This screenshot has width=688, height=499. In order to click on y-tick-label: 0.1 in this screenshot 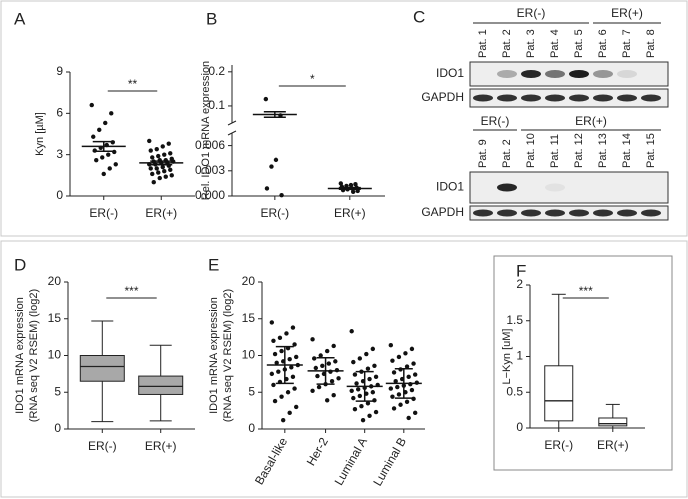, I will do `click(216, 105)`.